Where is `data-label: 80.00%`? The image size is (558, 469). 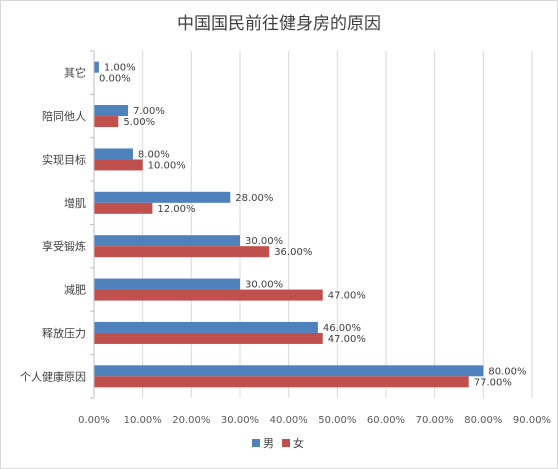 data-label: 80.00% is located at coordinates (507, 371).